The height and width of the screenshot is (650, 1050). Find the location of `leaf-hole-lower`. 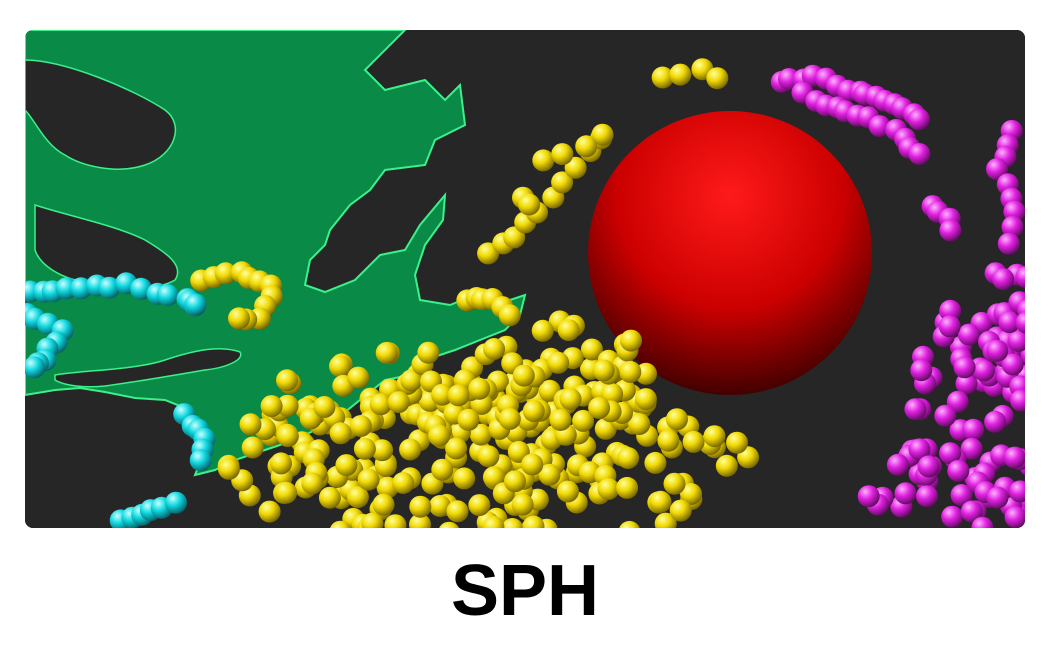

leaf-hole-lower is located at coordinates (148, 367).